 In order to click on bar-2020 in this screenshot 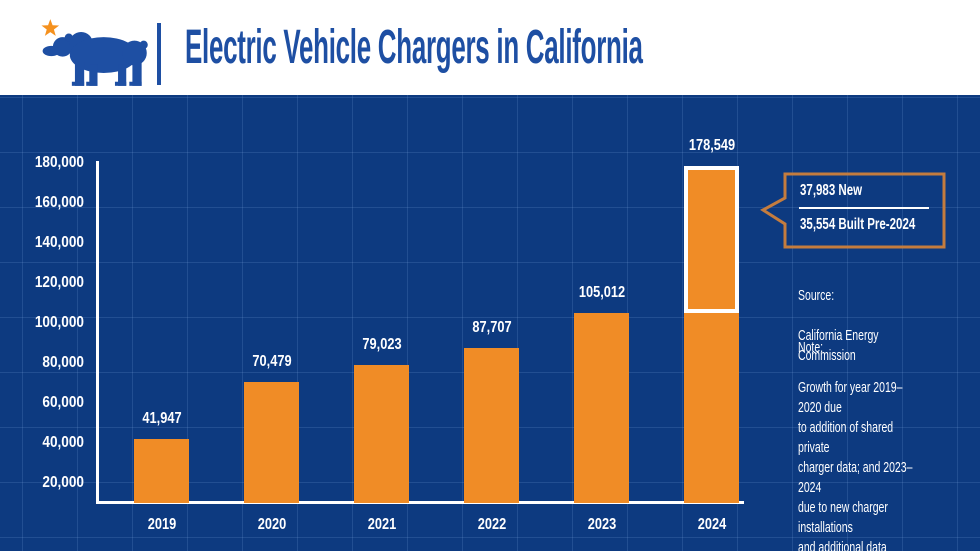, I will do `click(271, 442)`.